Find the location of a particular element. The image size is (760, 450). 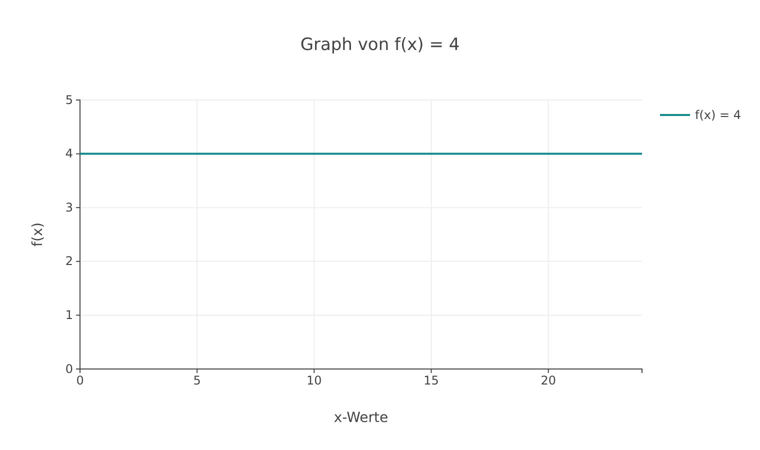

legend-label: f(x) = 4 is located at coordinates (718, 115).